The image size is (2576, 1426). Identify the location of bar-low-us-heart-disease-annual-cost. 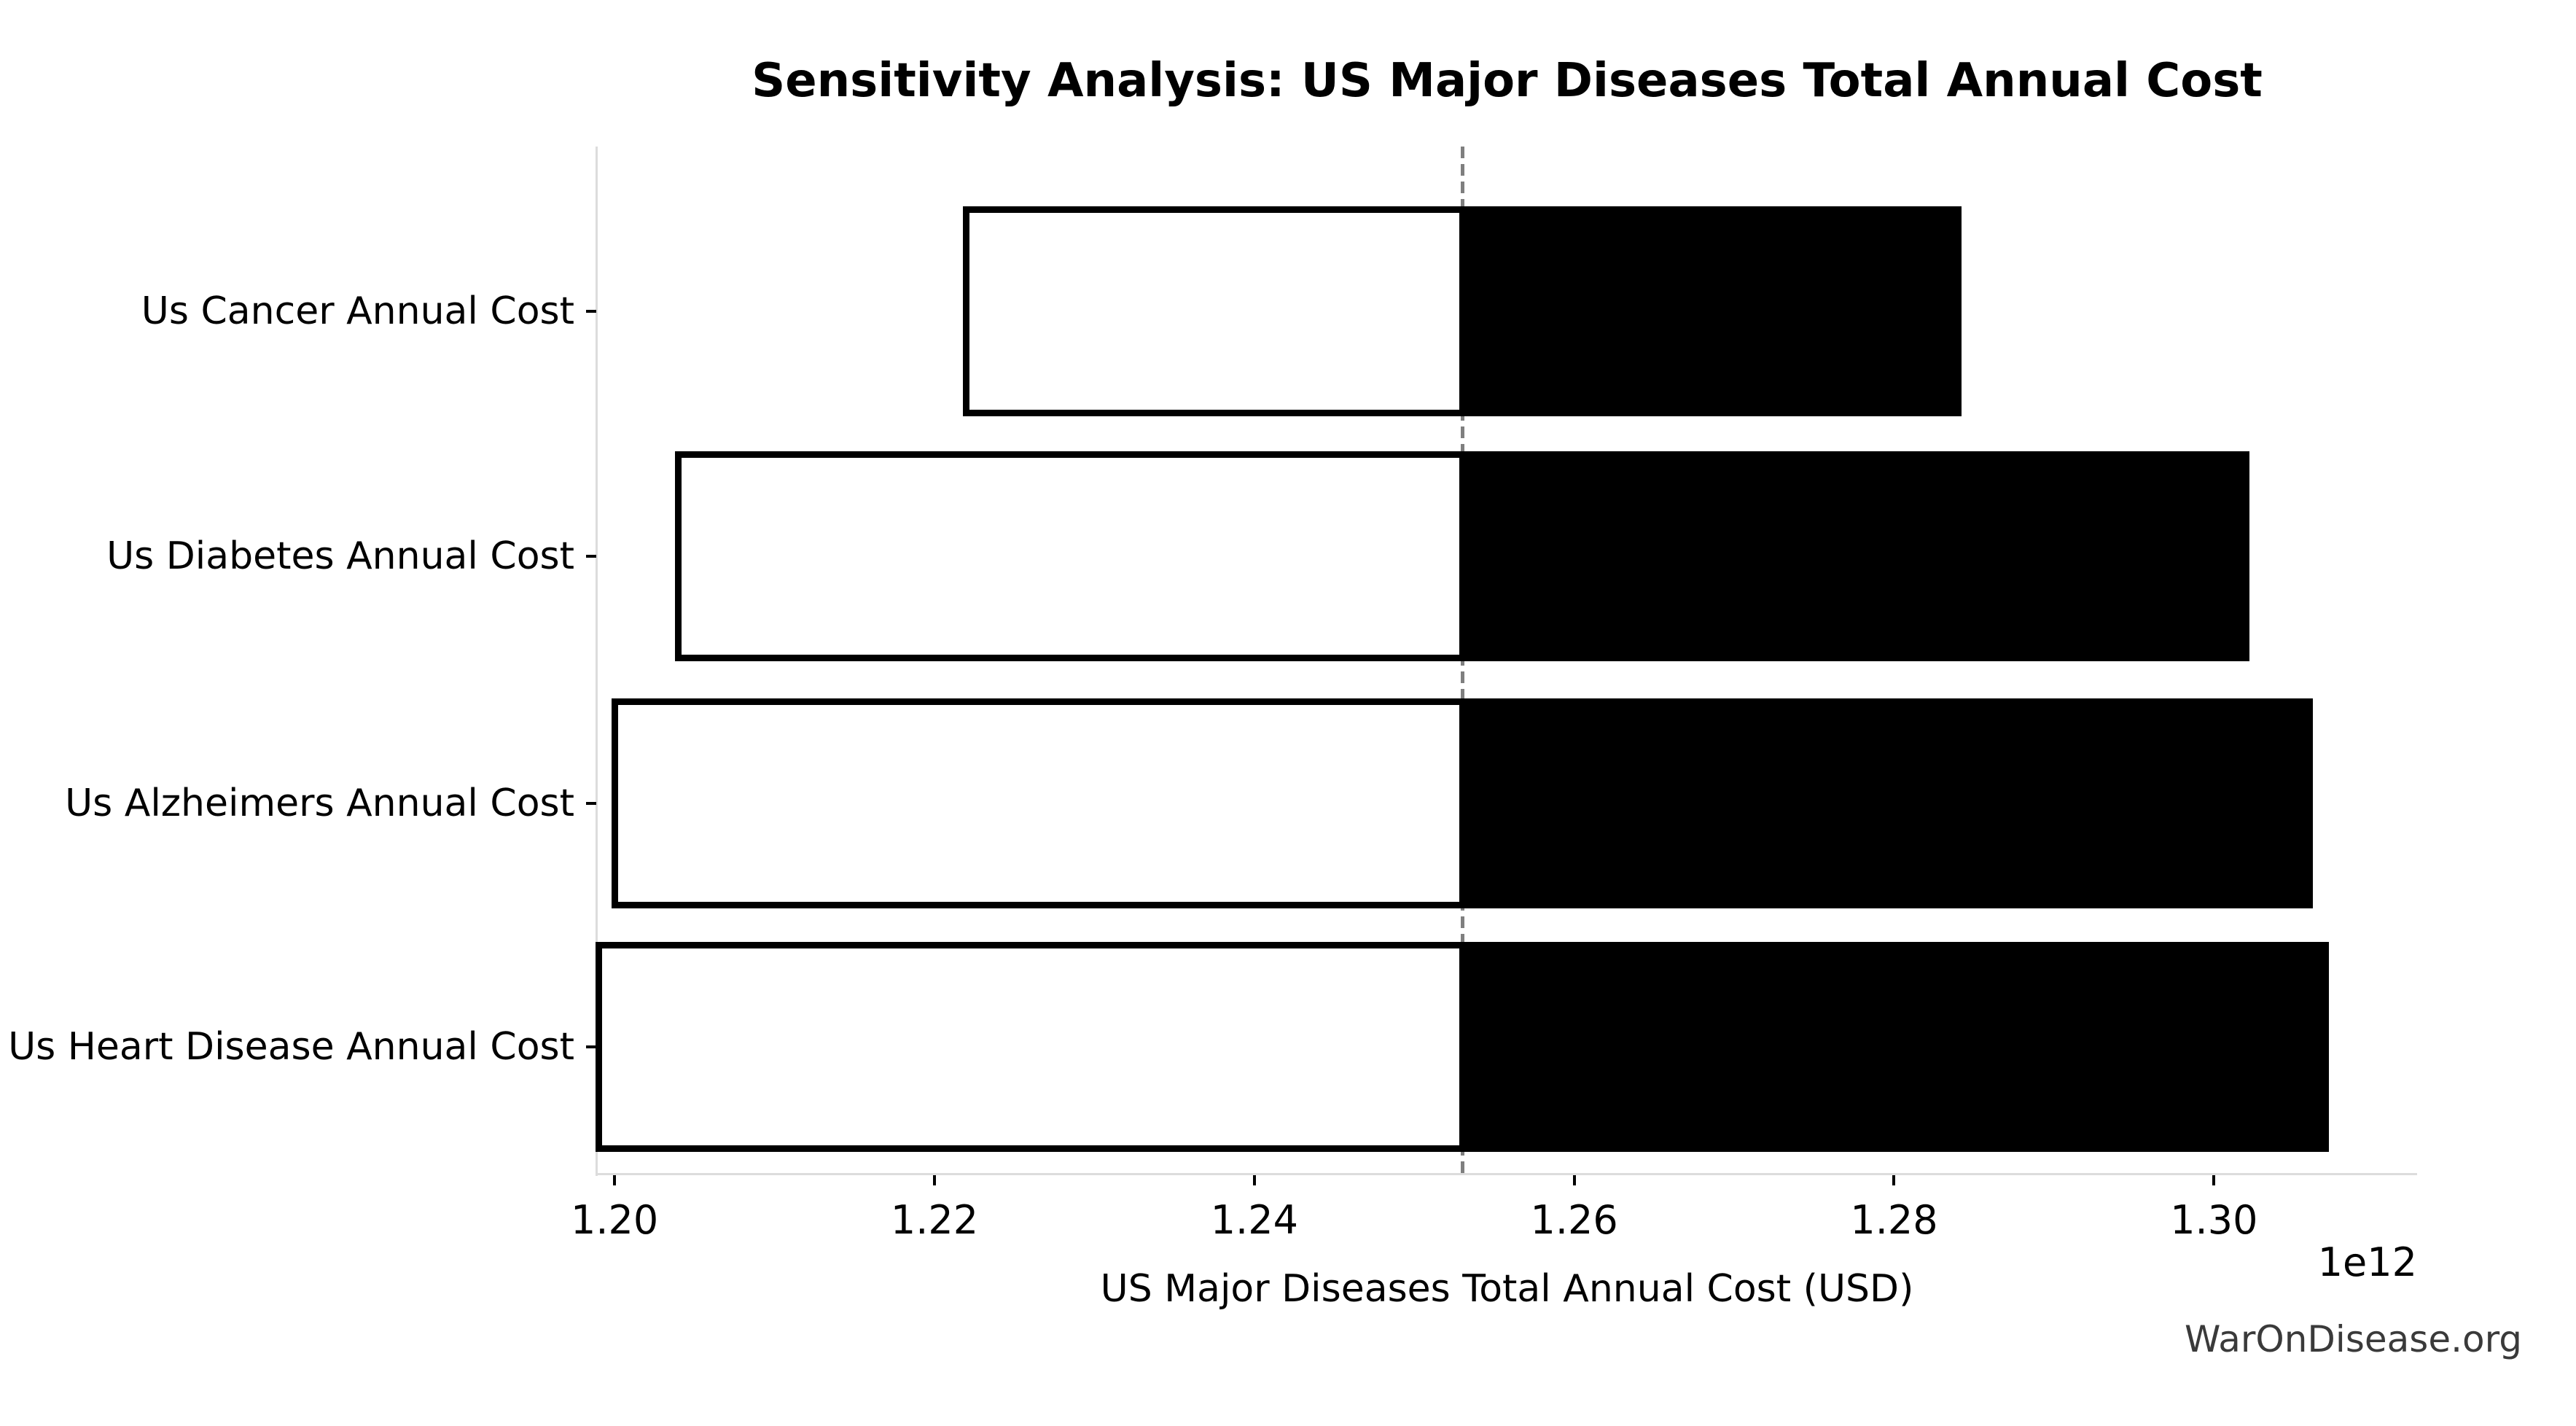
(1030, 1047).